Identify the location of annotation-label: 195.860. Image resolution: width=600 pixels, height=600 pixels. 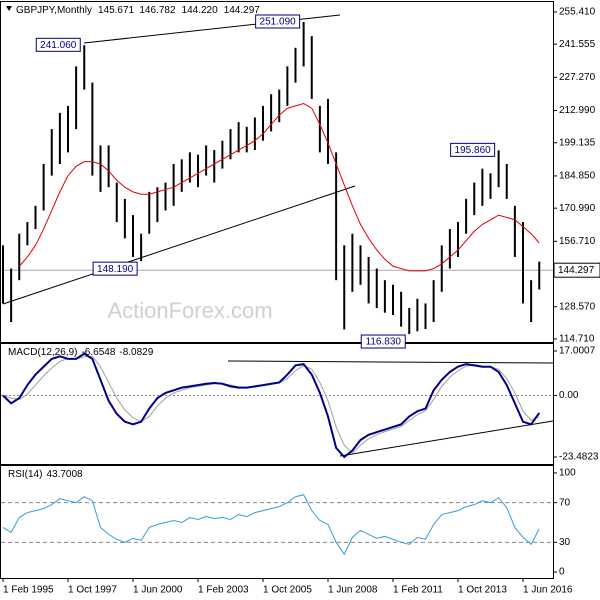
(473, 150).